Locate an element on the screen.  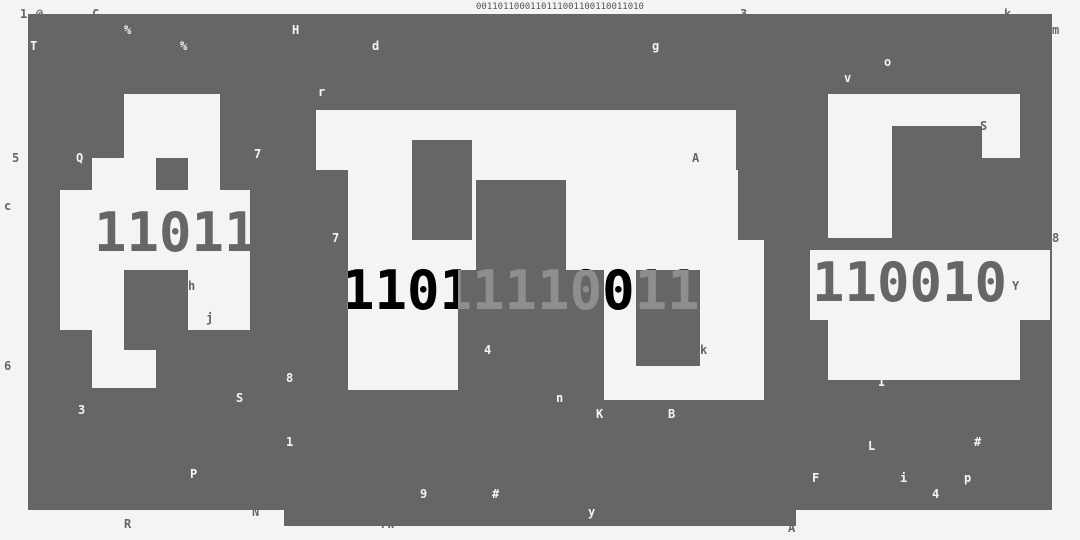
noise-char: L is located at coordinates (872, 446).